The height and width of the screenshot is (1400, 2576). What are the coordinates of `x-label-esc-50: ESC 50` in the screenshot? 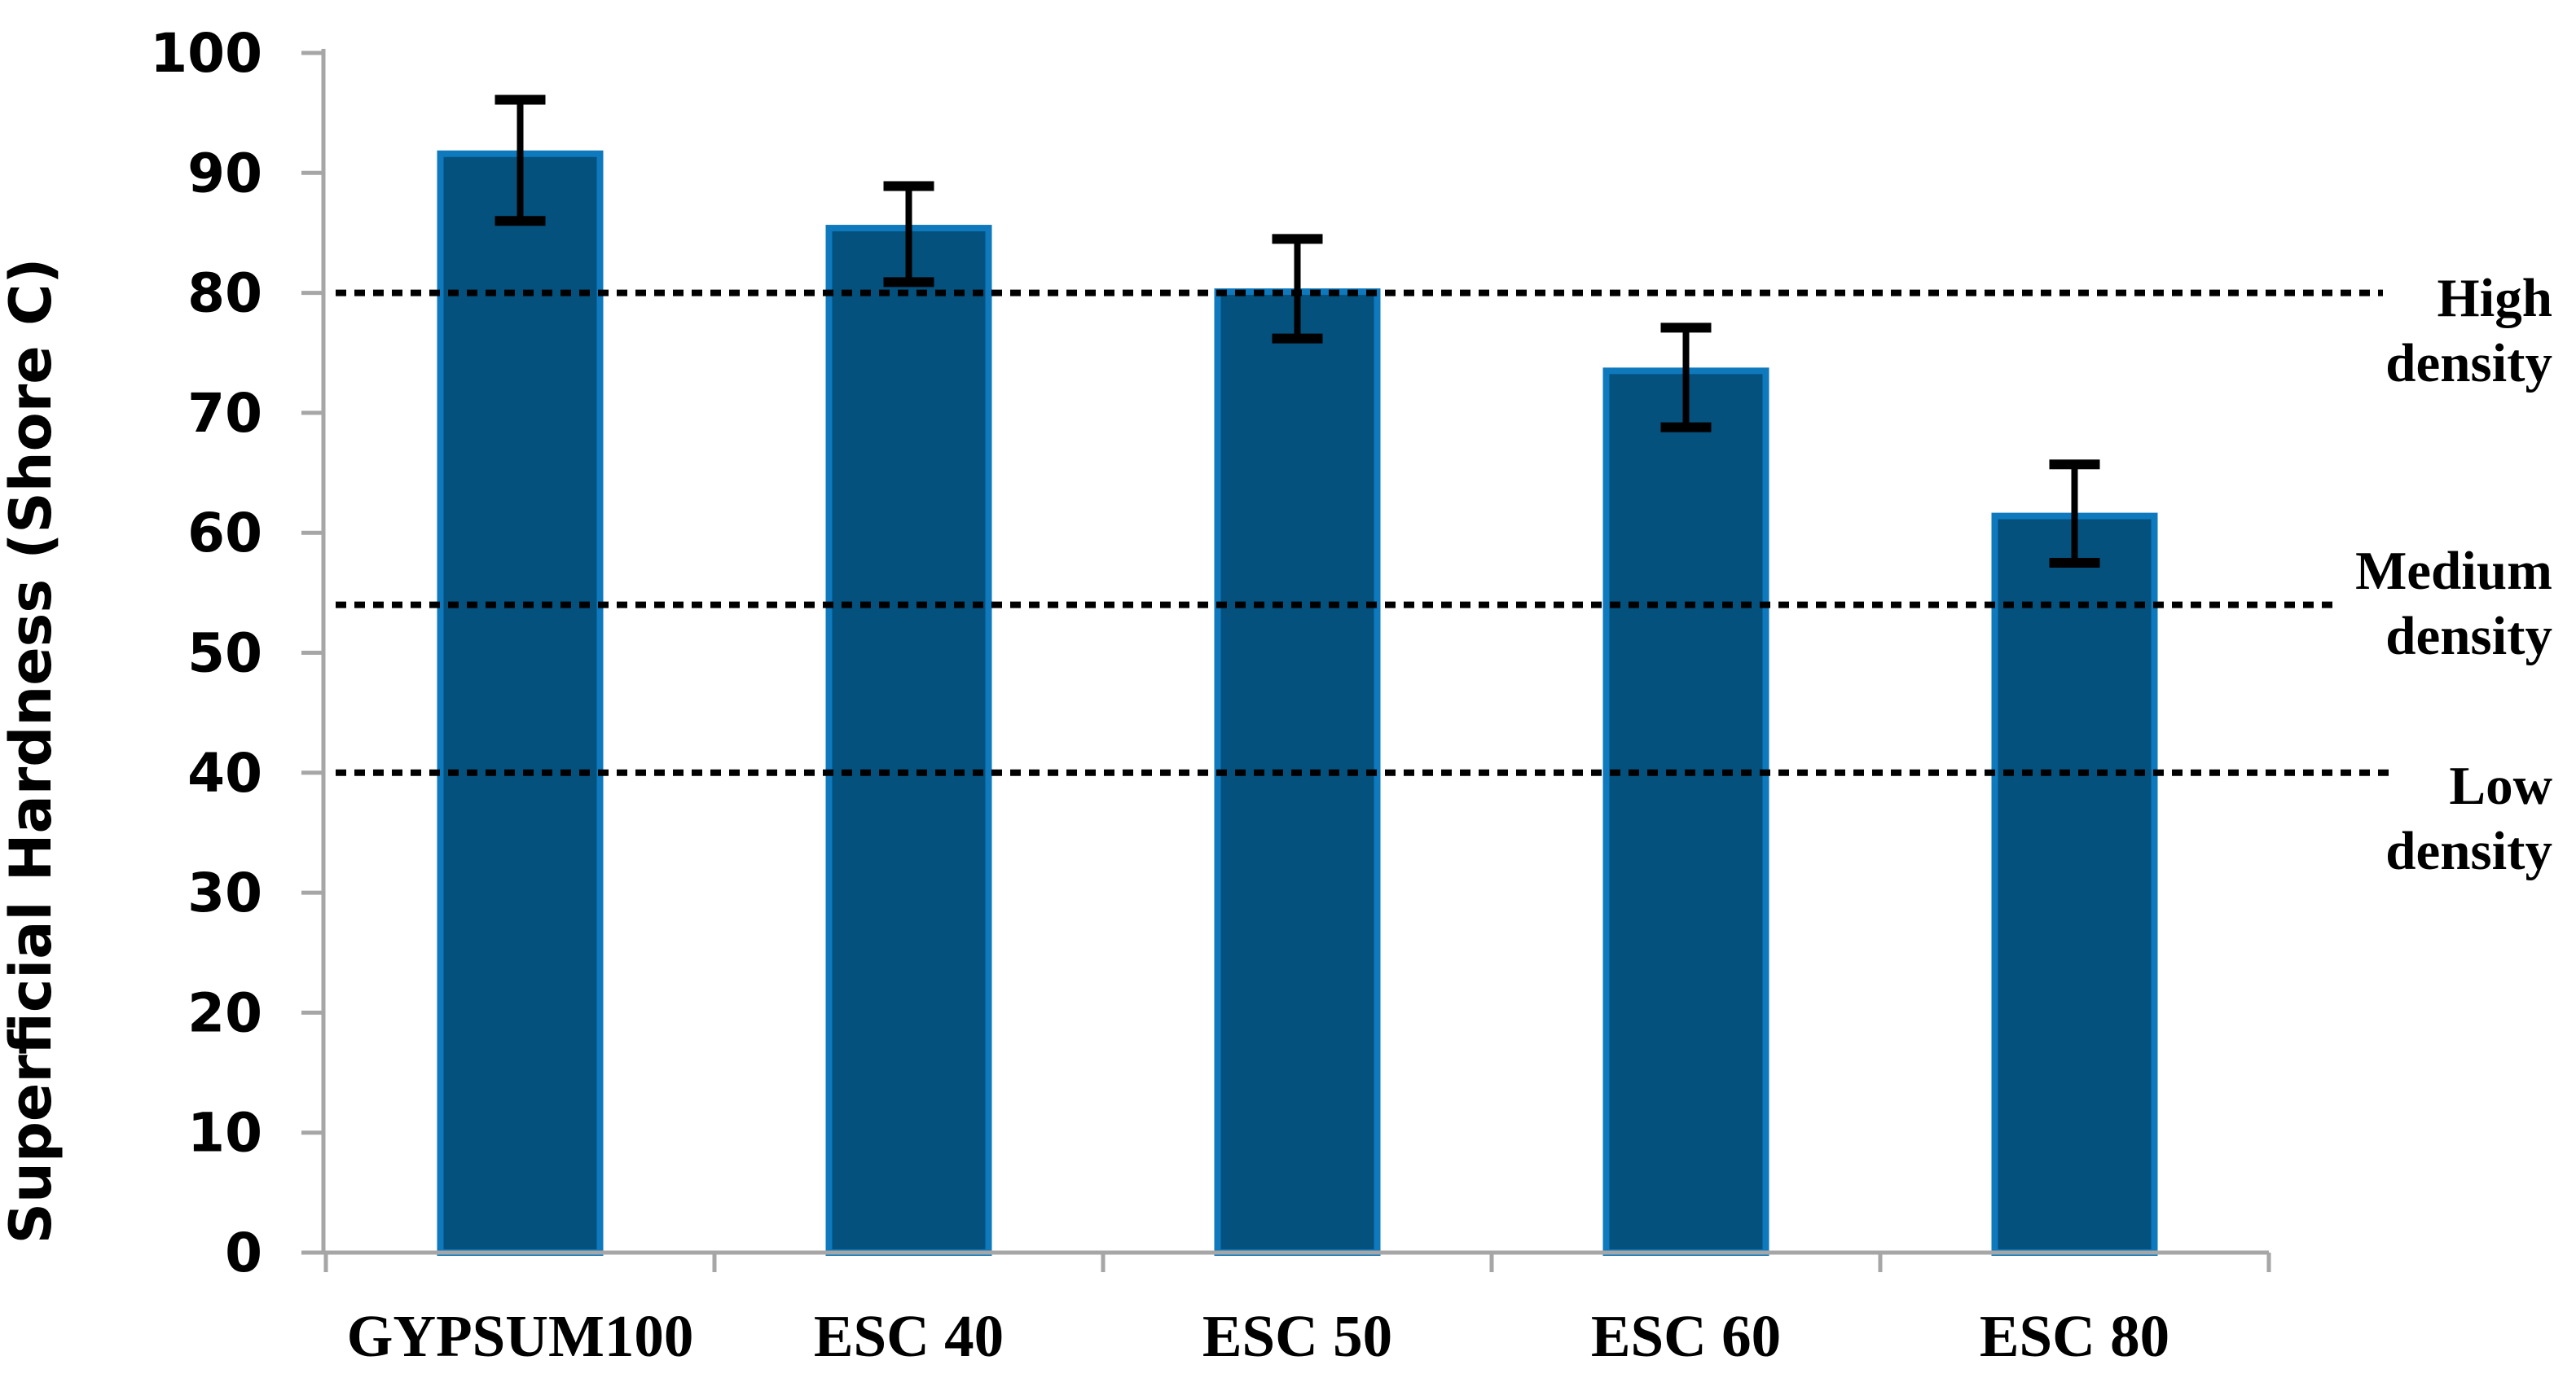 It's located at (1297, 1336).